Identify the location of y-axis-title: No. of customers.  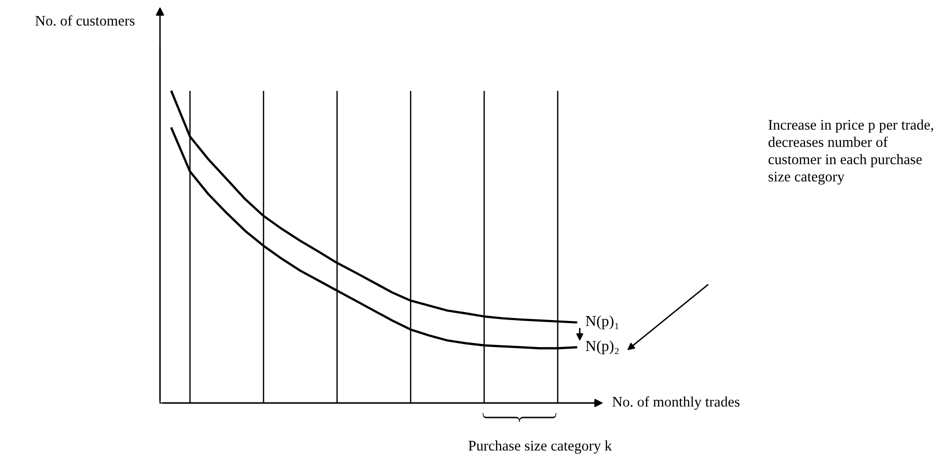
(85, 20).